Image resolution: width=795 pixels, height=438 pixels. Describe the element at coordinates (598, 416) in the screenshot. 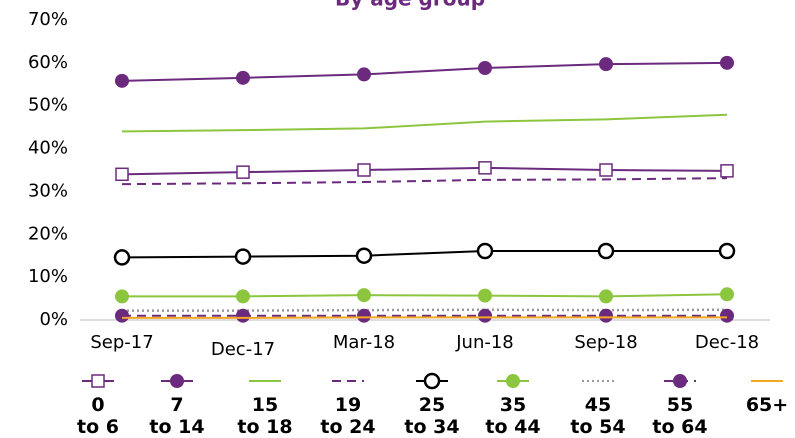

I see `legend-label: 45 to 54` at that location.